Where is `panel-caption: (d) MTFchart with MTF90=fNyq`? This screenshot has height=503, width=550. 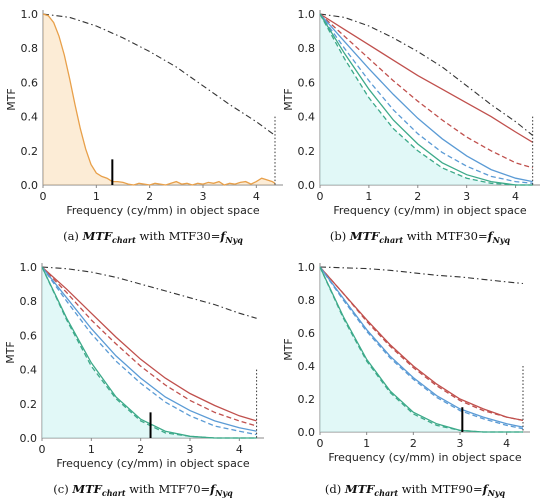
panel-caption: (d) MTFchart with MTF90=fNyq is located at coordinates (415, 490).